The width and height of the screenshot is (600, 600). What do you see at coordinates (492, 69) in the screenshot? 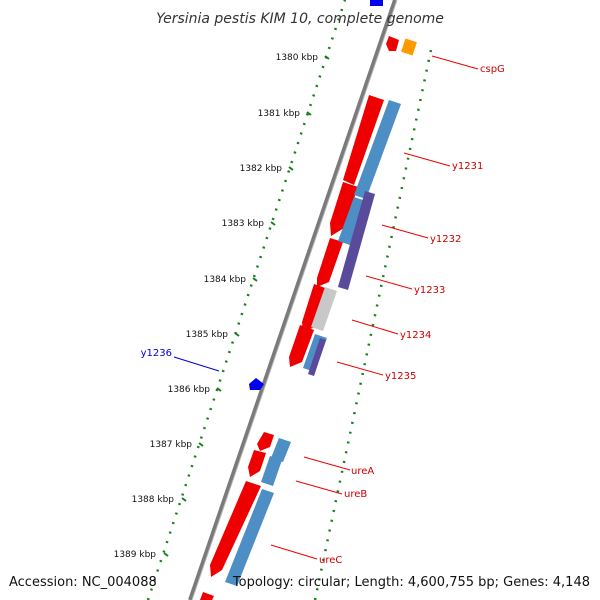
I see `gene-label-cspG: cspG` at bounding box center [492, 69].